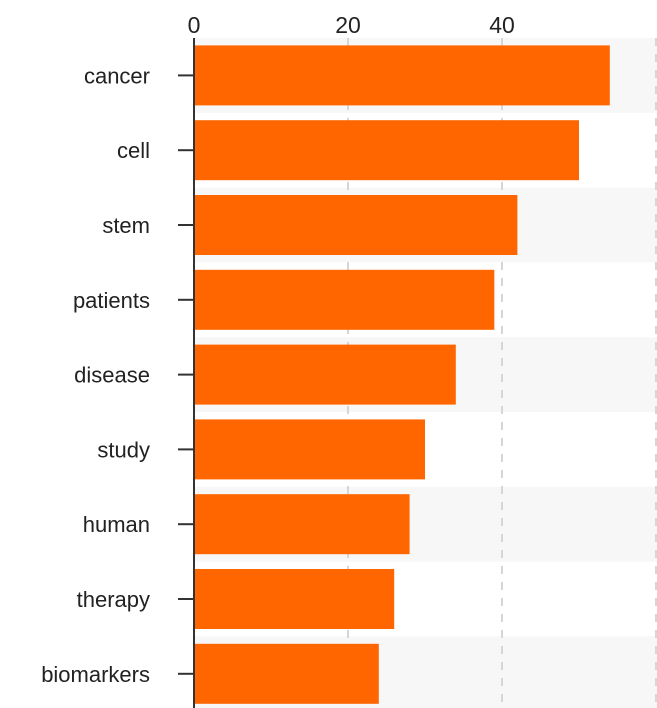 The height and width of the screenshot is (708, 657). I want to click on bar-human, so click(302, 524).